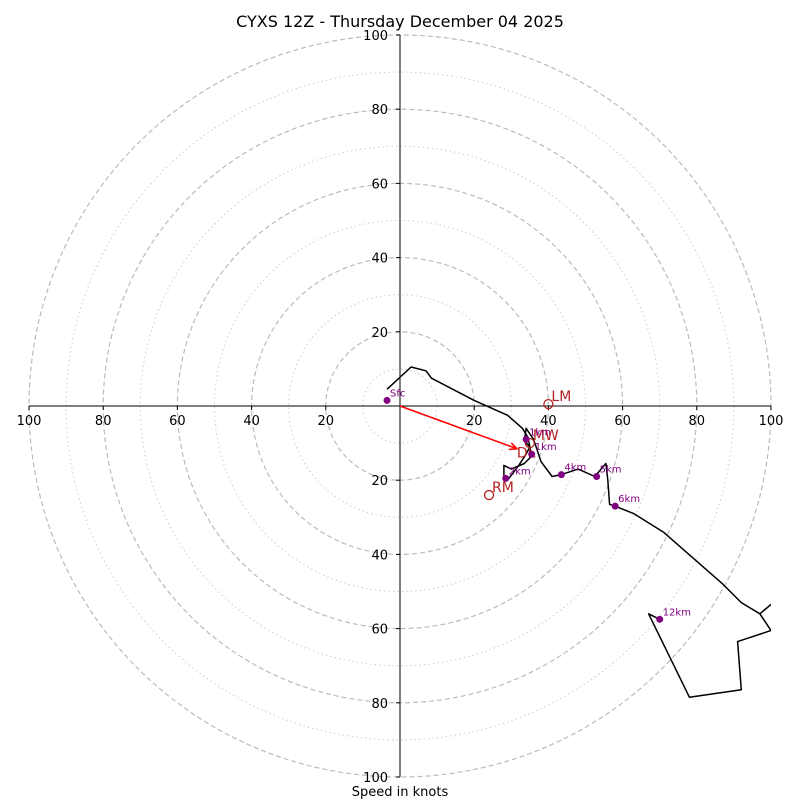 This screenshot has width=800, height=800. I want to click on vector-group: DL, so click(467, 433).